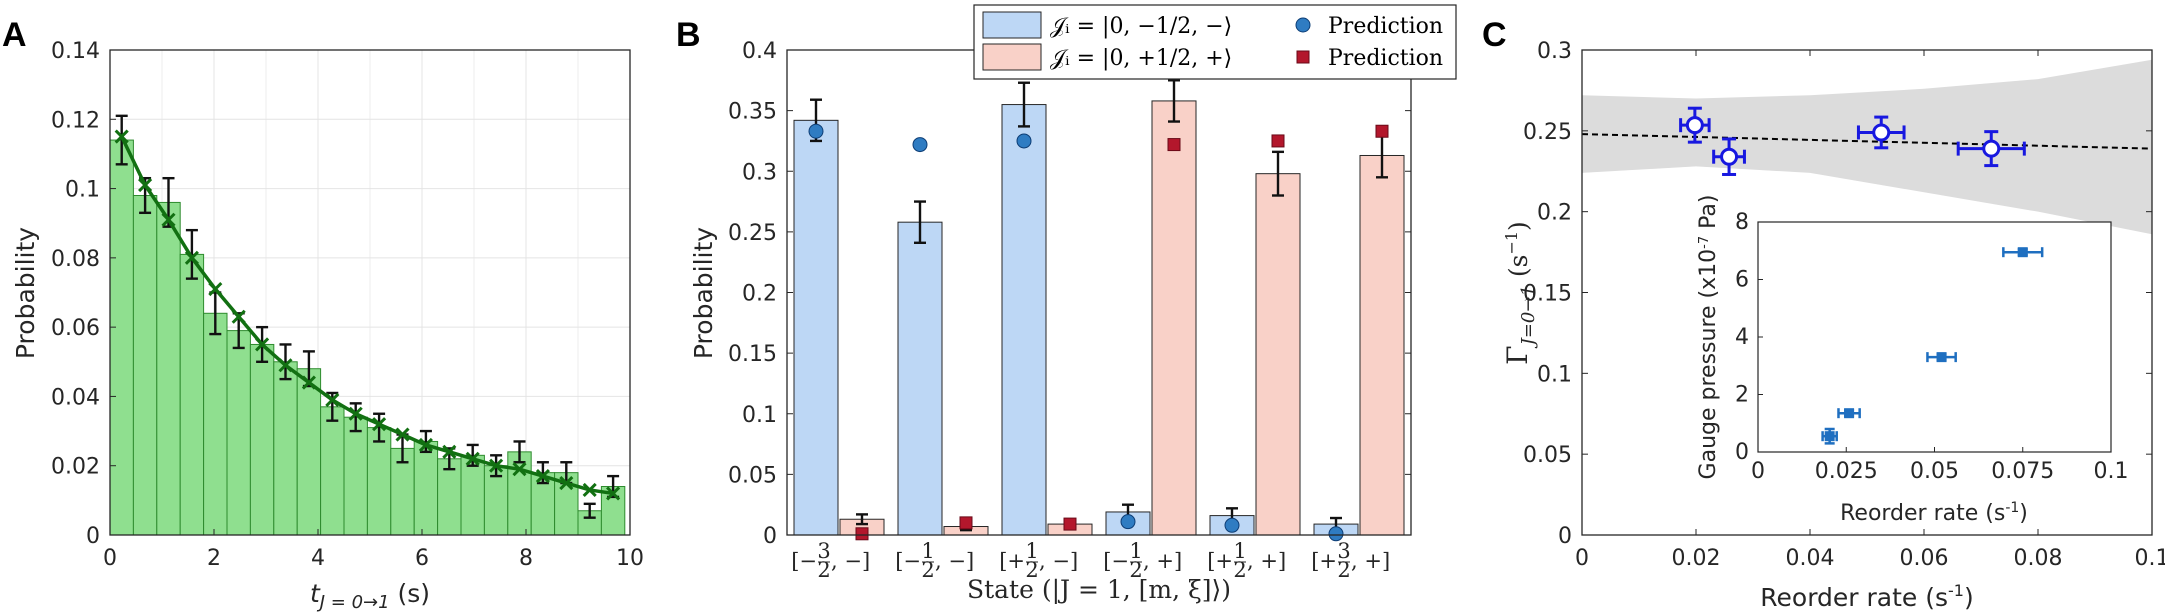  What do you see at coordinates (75, 397) in the screenshot?
I see `panel-a-ytick-label: 0.04` at bounding box center [75, 397].